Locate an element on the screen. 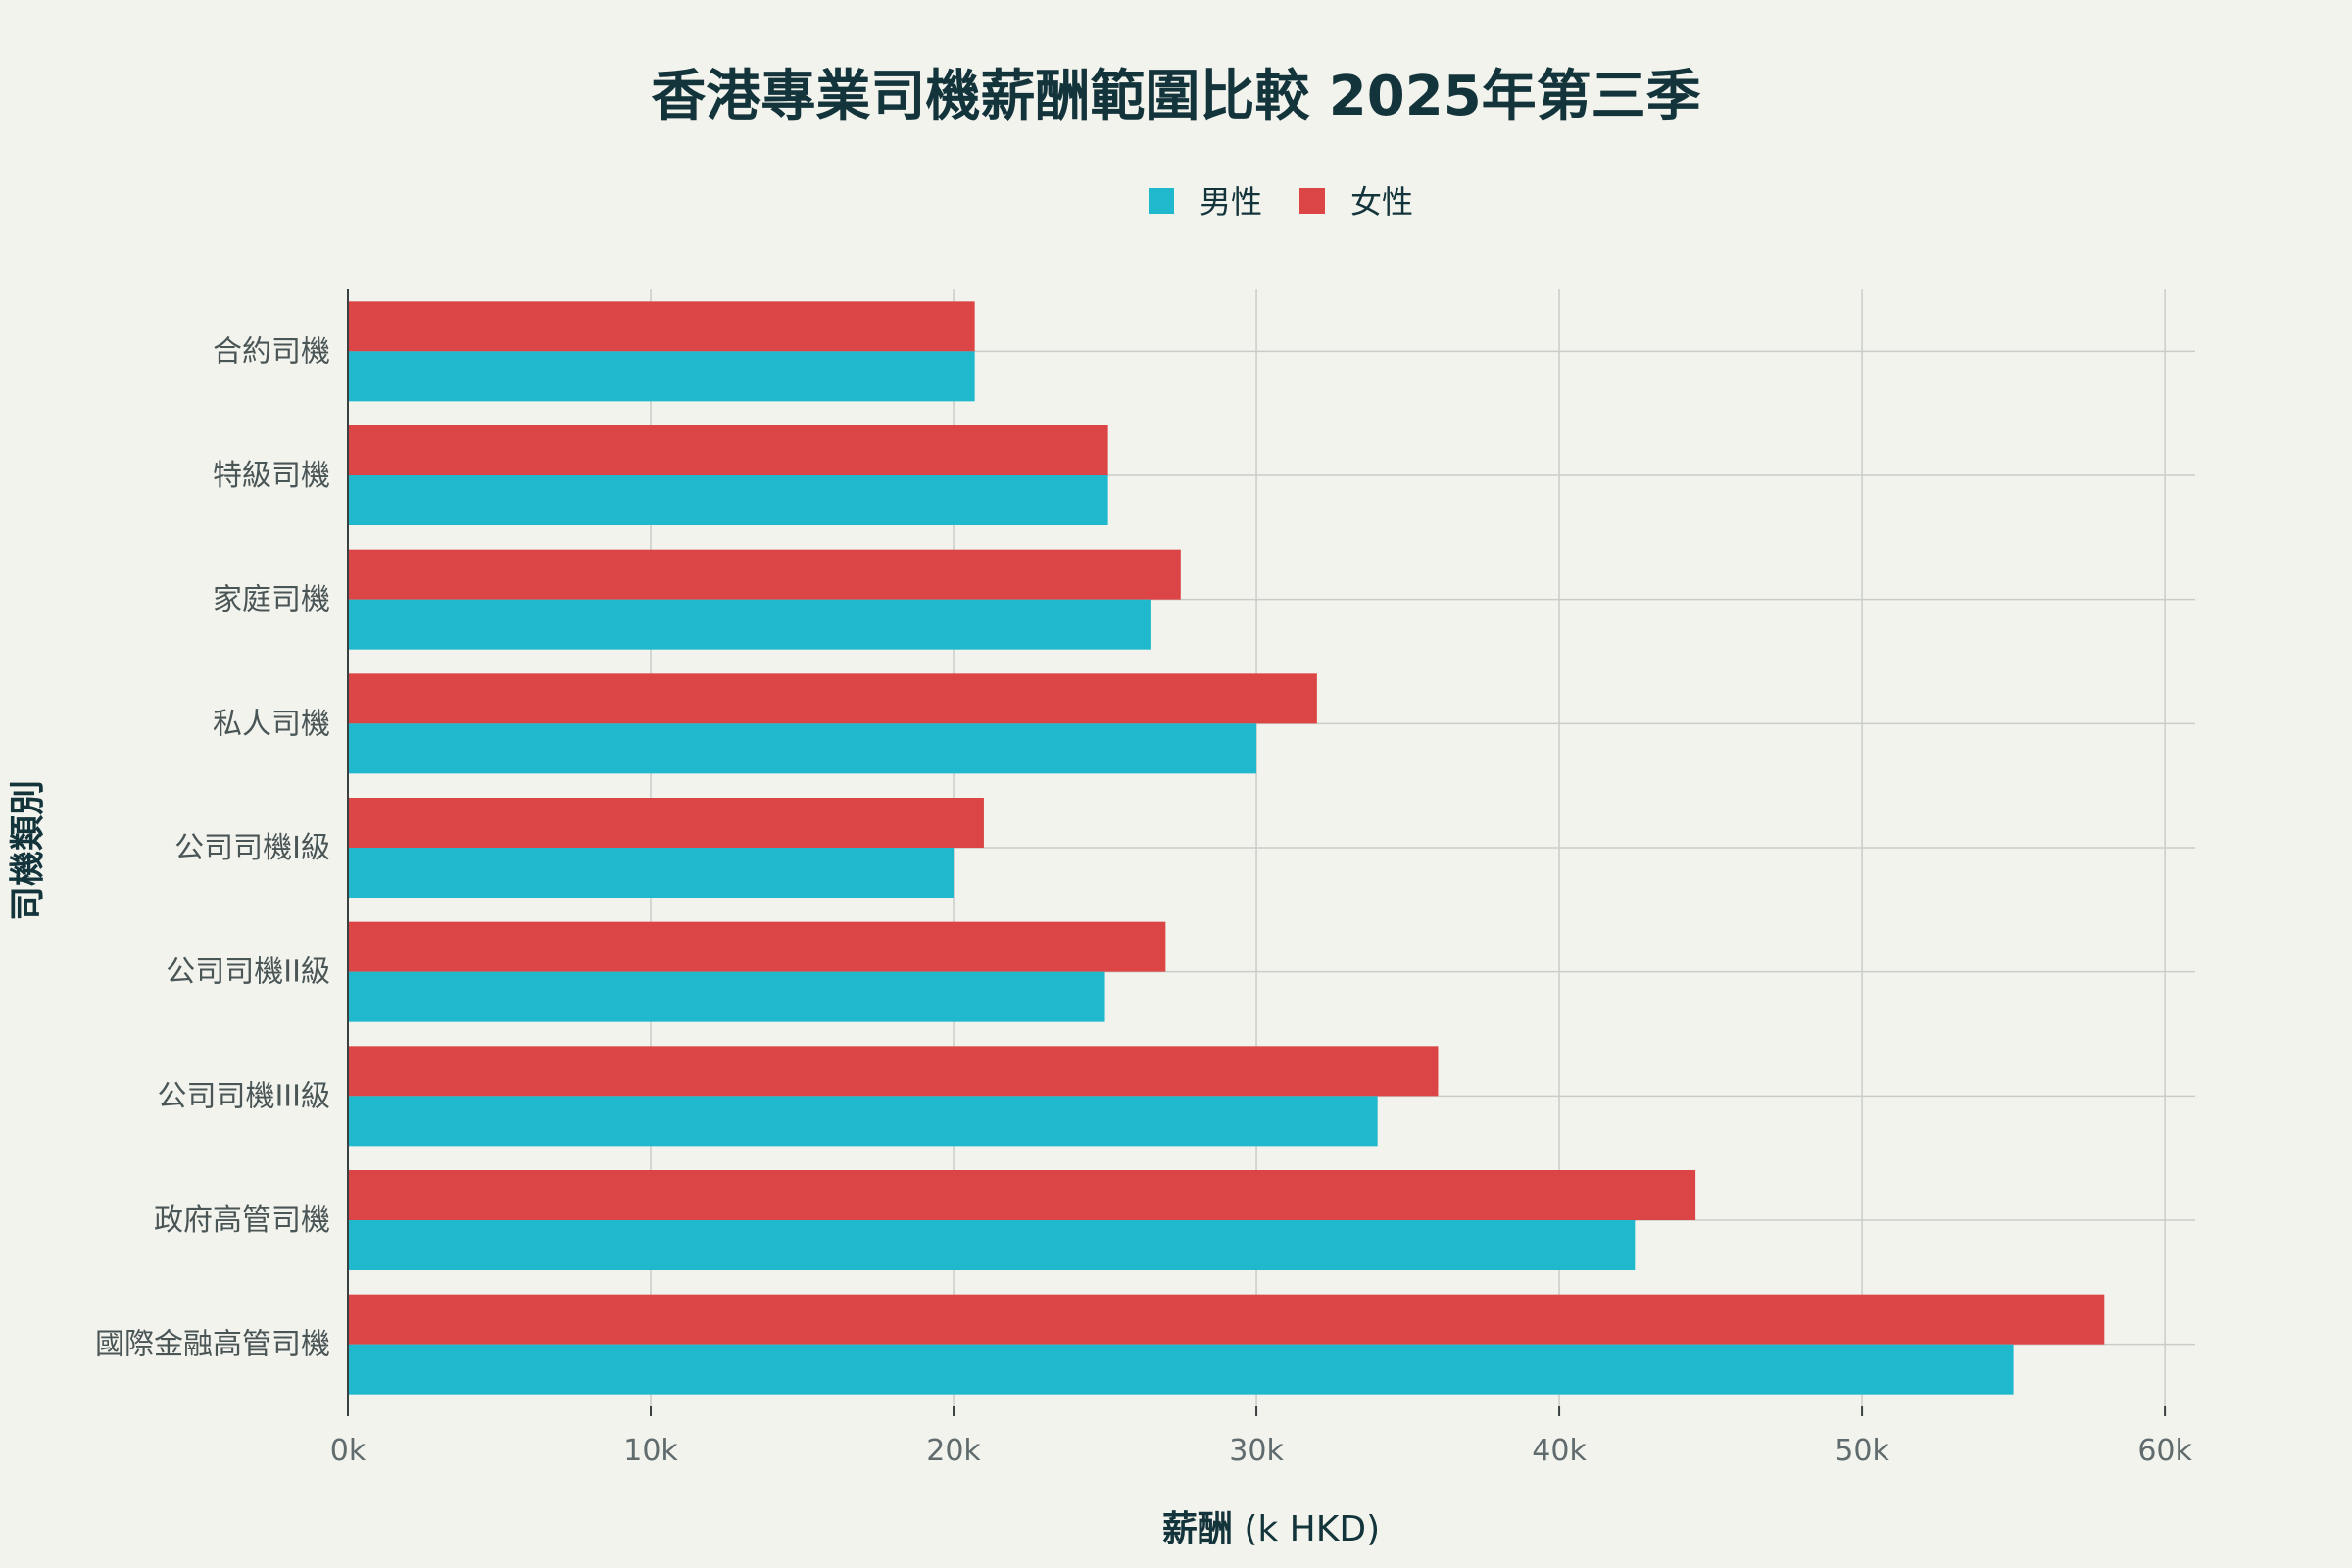  y-category-label: 特級司機 is located at coordinates (271, 476).